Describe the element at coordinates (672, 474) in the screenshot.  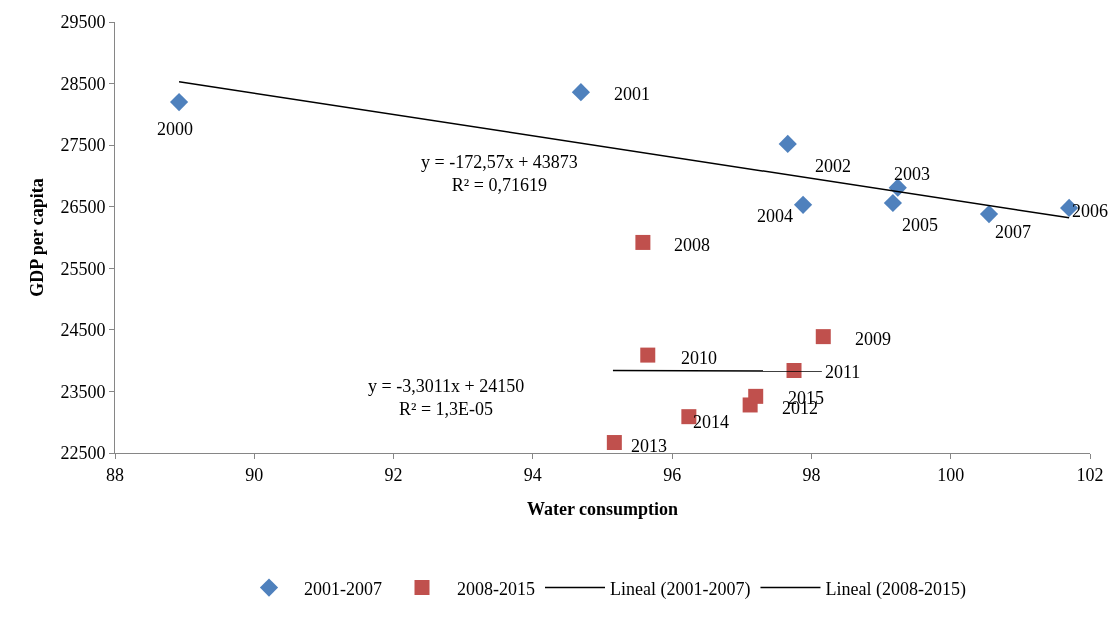
I see `x-tick-label: 96` at that location.